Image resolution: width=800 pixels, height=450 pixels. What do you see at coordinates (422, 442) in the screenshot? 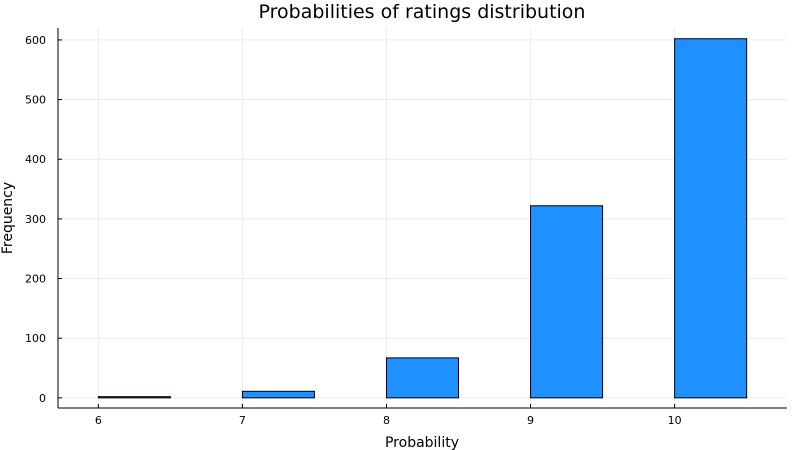
I see `x-axis-label: Probability` at bounding box center [422, 442].